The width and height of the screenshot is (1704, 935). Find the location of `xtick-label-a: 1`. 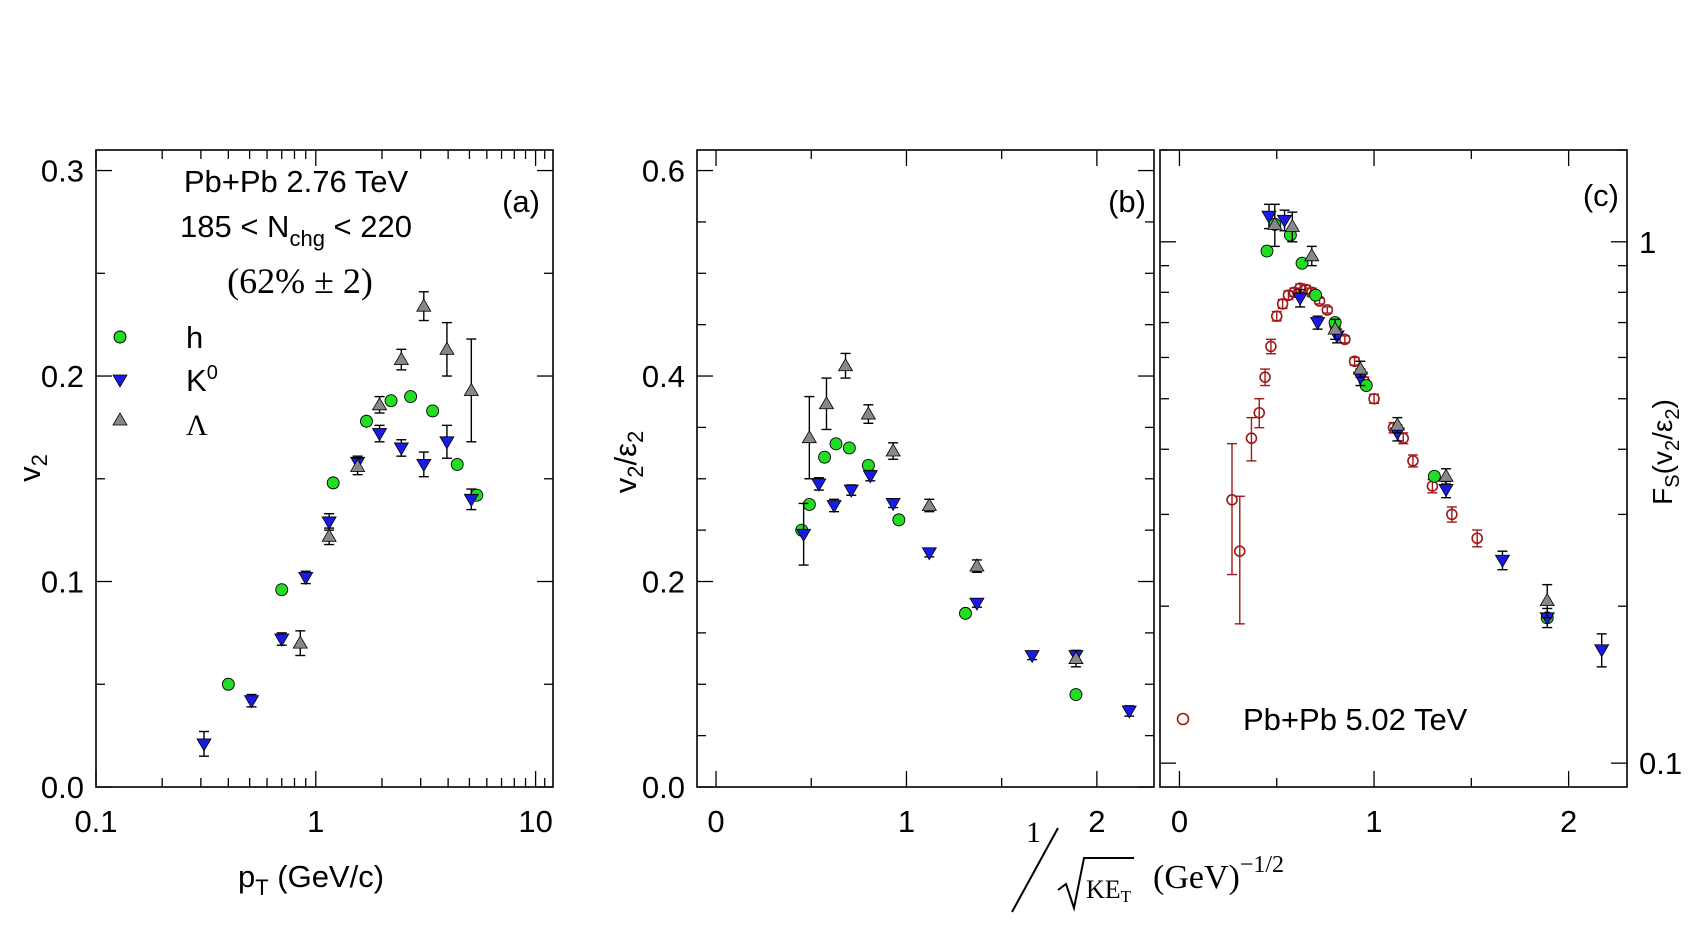

xtick-label-a: 1 is located at coordinates (315, 821).